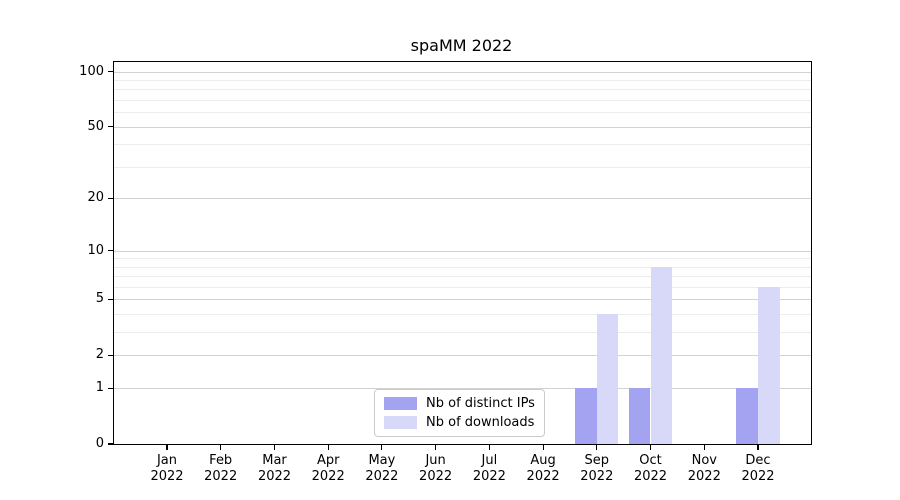  I want to click on x-axis-tick-label: May 2022, so click(382, 469).